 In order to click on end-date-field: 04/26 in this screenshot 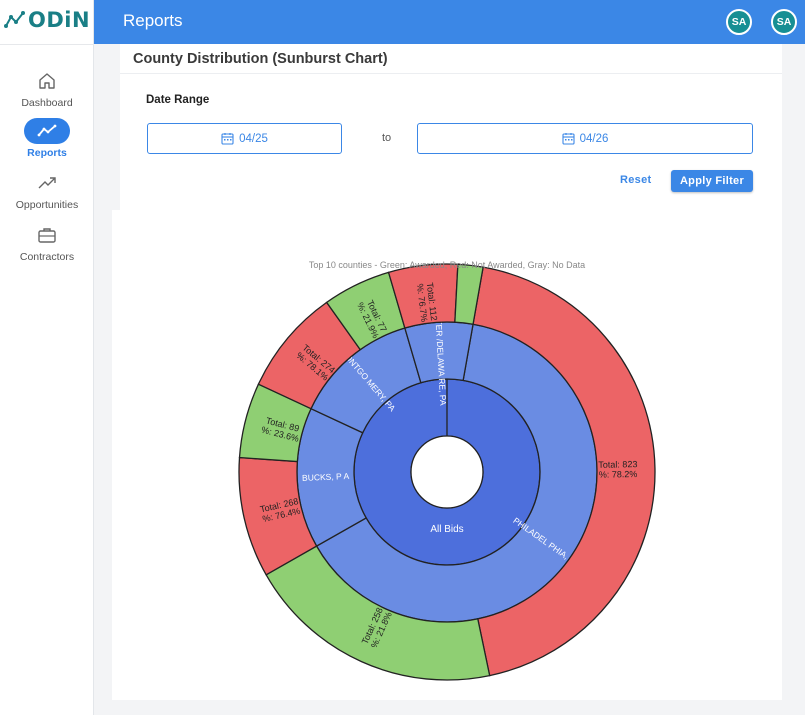, I will do `click(585, 138)`.